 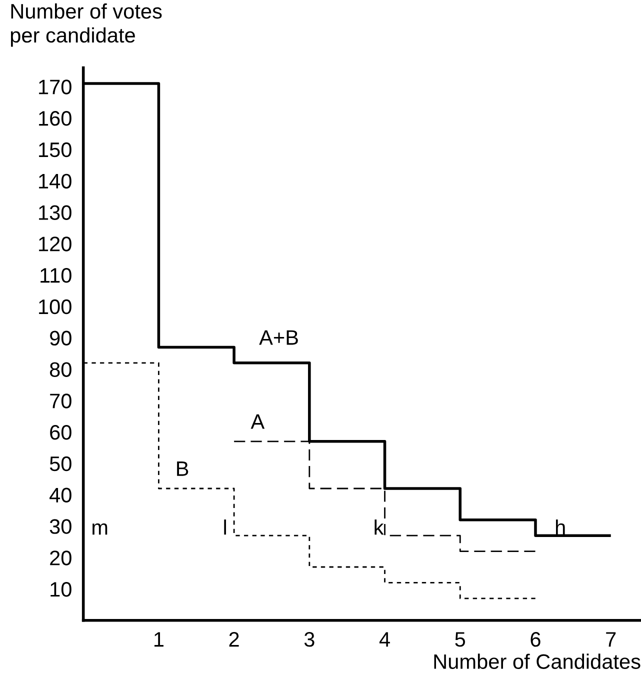 What do you see at coordinates (55, 244) in the screenshot?
I see `y-tick-label: 120` at bounding box center [55, 244].